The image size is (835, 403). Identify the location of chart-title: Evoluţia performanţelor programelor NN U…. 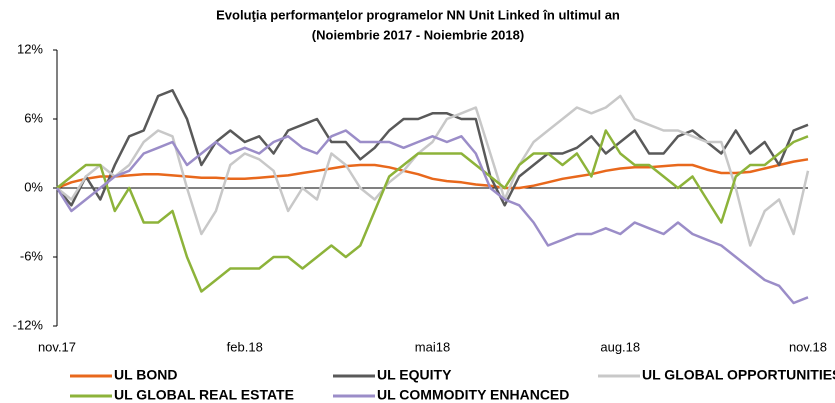
(418, 14).